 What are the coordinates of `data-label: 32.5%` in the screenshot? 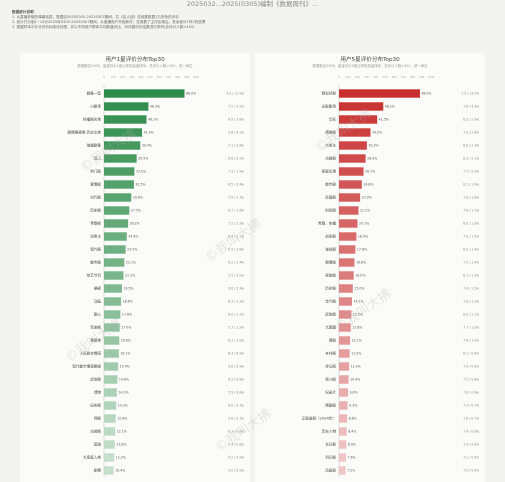 It's located at (140, 185).